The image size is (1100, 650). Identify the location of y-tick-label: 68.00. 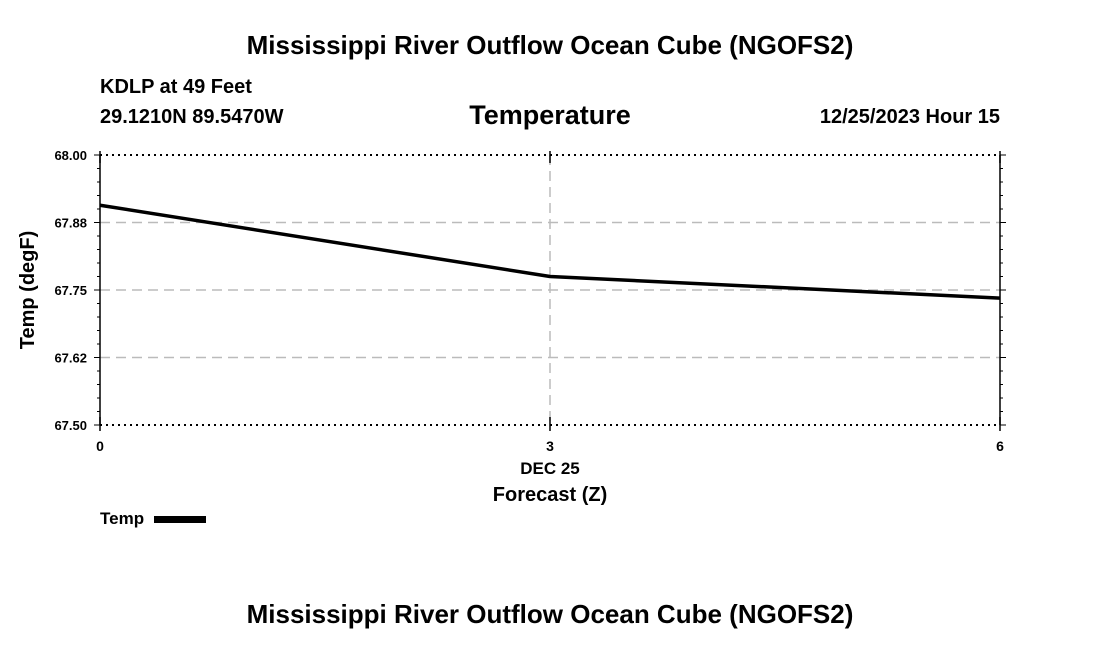
(70, 155).